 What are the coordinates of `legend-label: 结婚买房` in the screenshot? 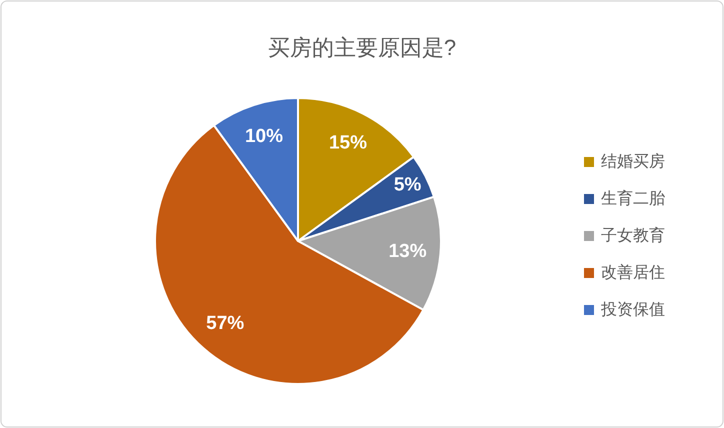 It's located at (633, 161).